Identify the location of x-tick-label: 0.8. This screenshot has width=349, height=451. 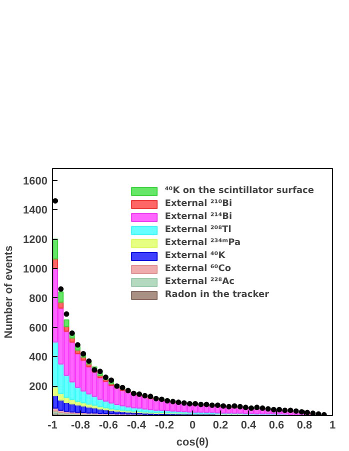
(304, 426).